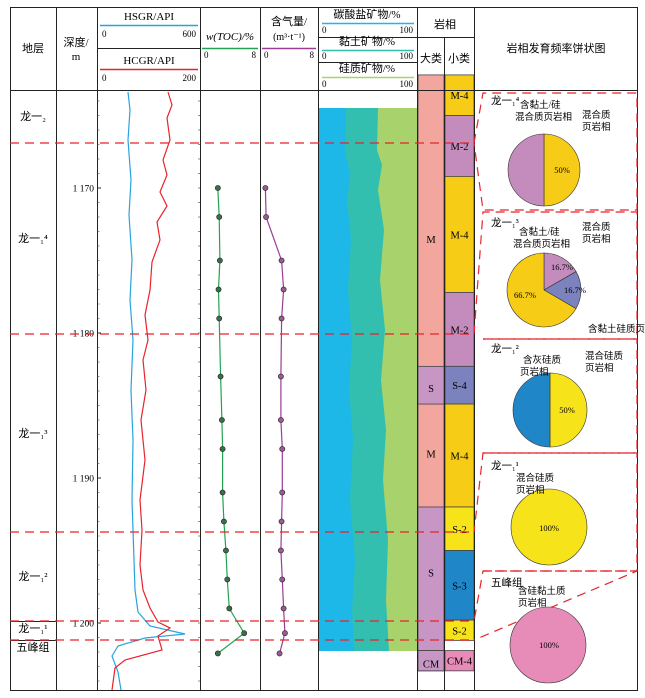  What do you see at coordinates (76, 57) in the screenshot?
I see `header-depth-unit: m` at bounding box center [76, 57].